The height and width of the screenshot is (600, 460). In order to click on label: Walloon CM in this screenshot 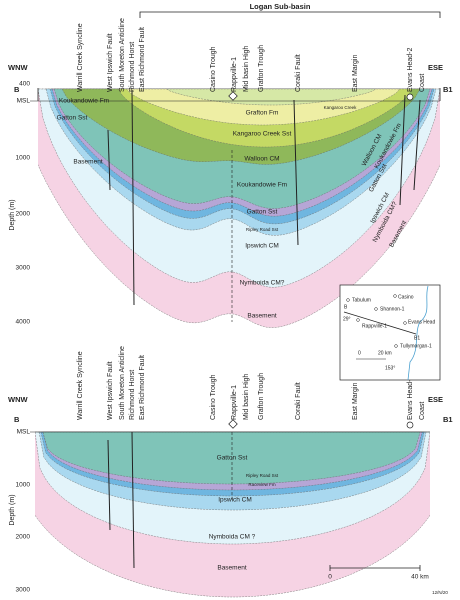, I will do `click(261, 159)`.